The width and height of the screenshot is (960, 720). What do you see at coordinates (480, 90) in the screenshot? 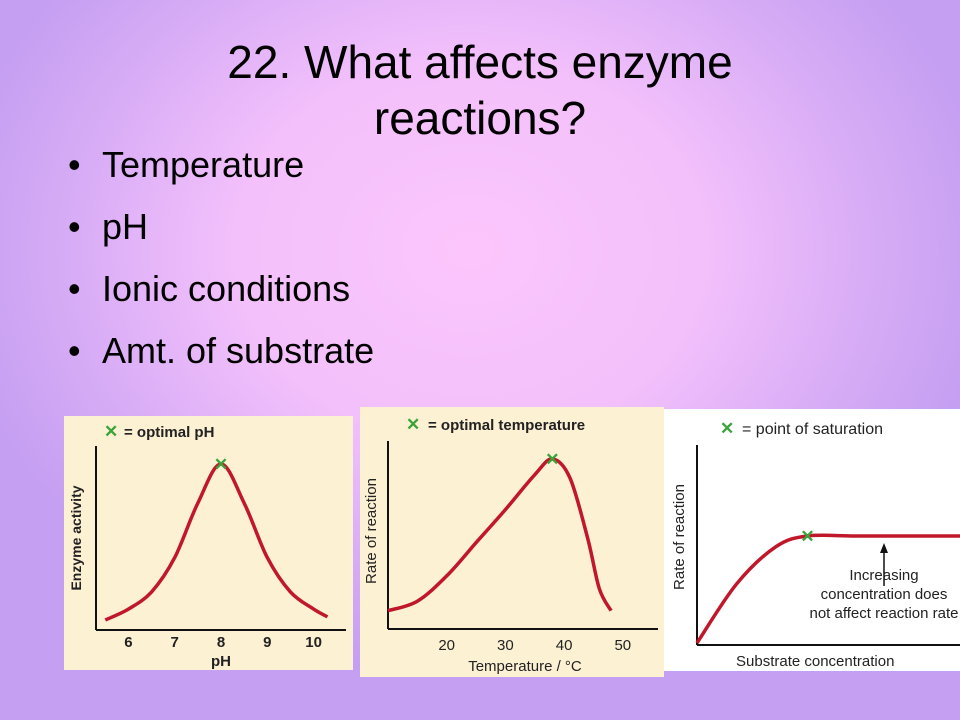
I see `slide-title: 22. What affects enzyme reactions?` at bounding box center [480, 90].